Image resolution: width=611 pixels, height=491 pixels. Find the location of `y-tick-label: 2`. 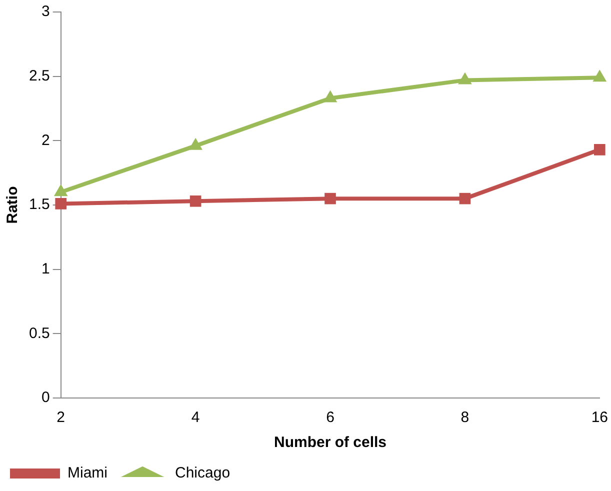

y-tick-label: 2 is located at coordinates (46, 140).